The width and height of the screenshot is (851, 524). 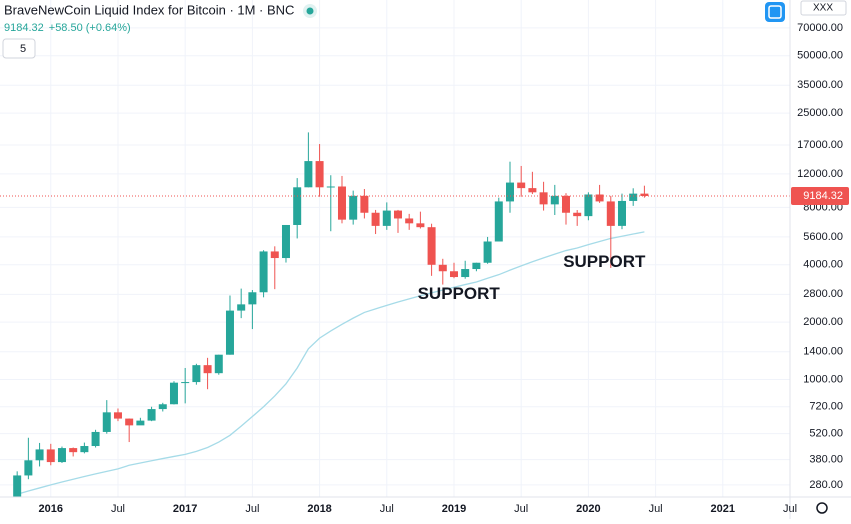 I want to click on y-tick-label: 520.00, so click(x=826, y=434).